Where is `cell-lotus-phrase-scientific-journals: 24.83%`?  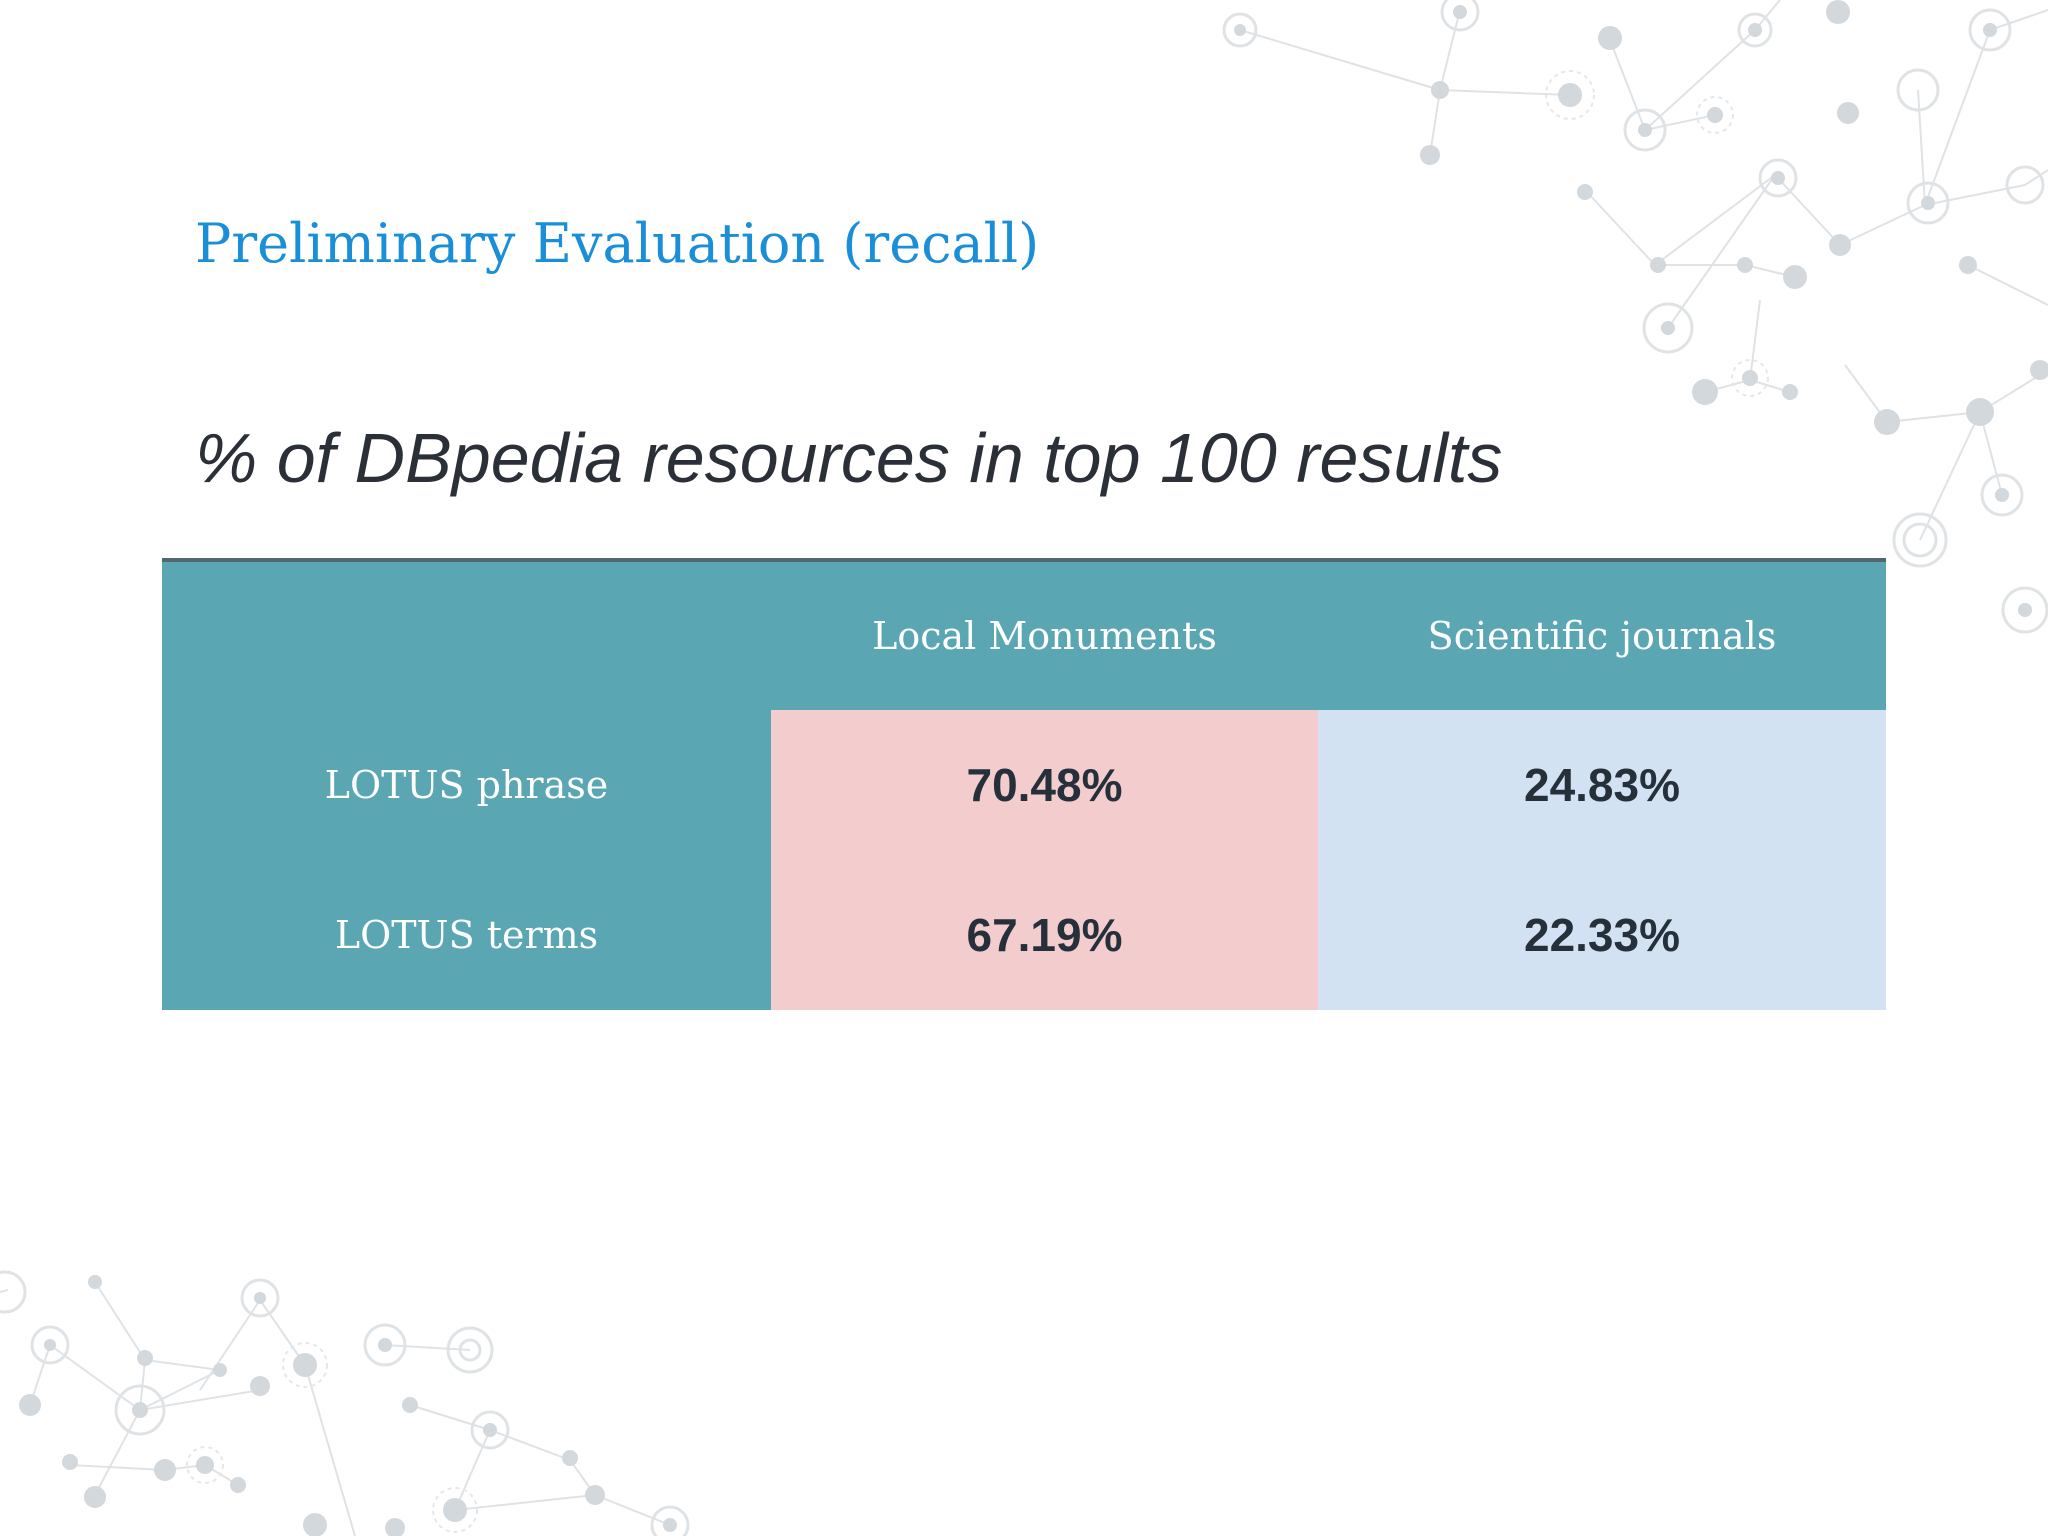
cell-lotus-phrase-scientific-journals: 24.83% is located at coordinates (1602, 785).